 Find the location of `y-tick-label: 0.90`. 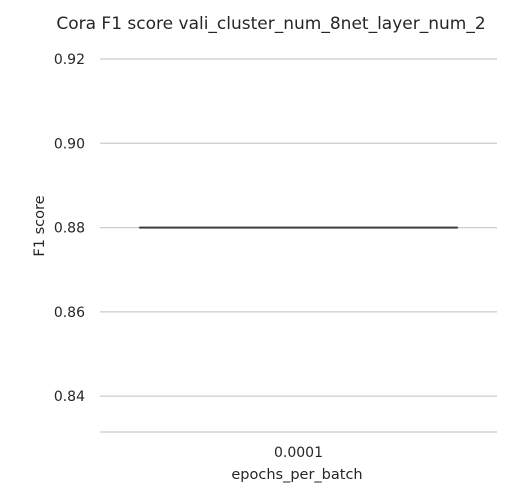

y-tick-label: 0.90 is located at coordinates (69, 144).